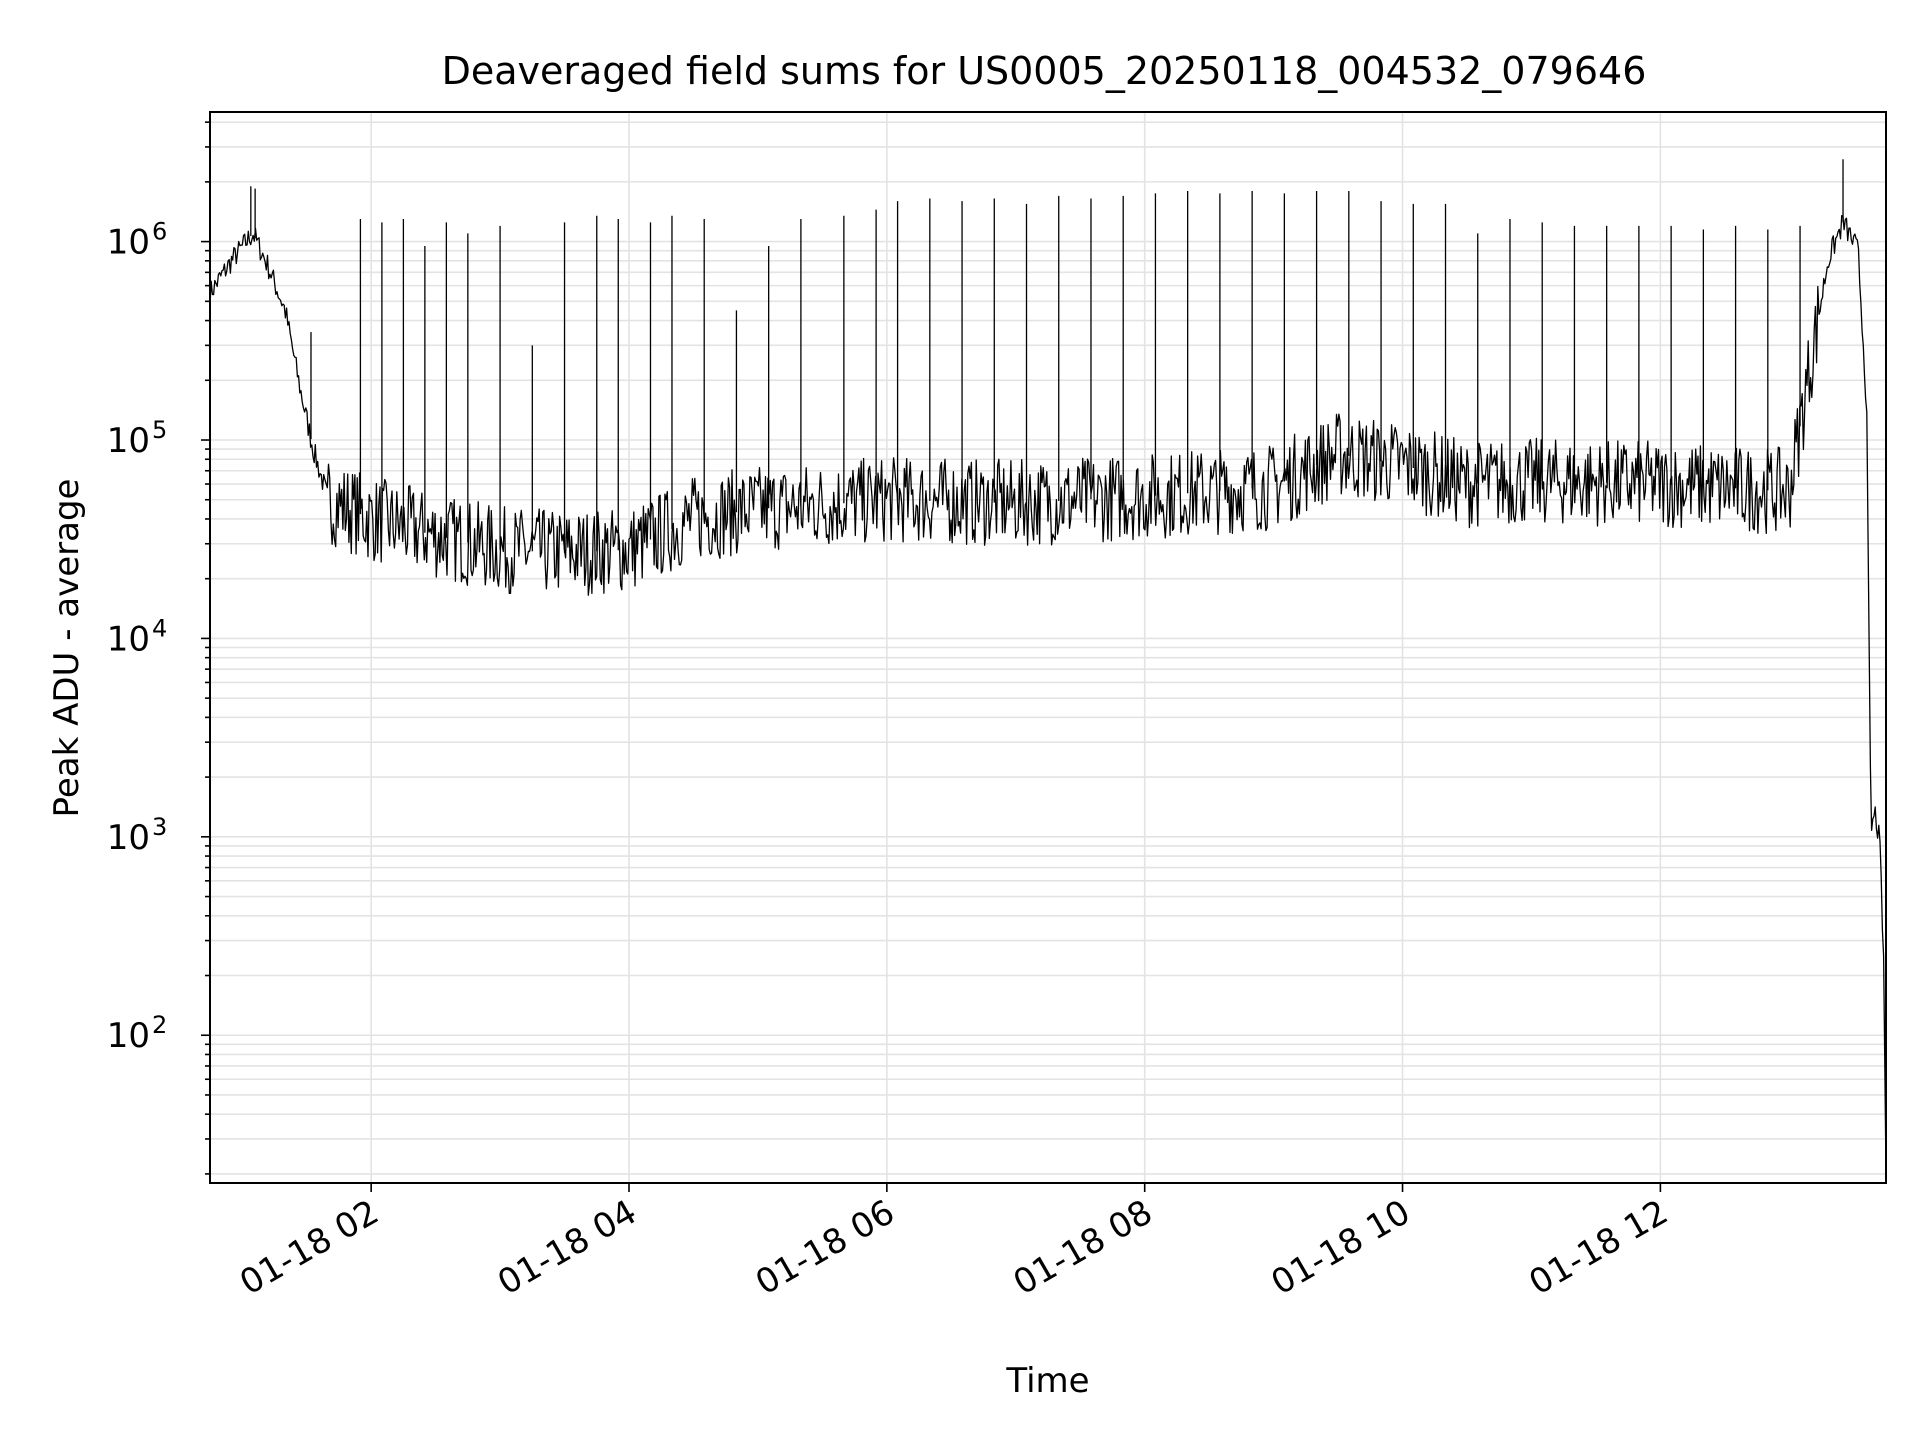 The width and height of the screenshot is (1920, 1440). Describe the element at coordinates (159, 827) in the screenshot. I see `y-tick-label-exponent: 3` at that location.